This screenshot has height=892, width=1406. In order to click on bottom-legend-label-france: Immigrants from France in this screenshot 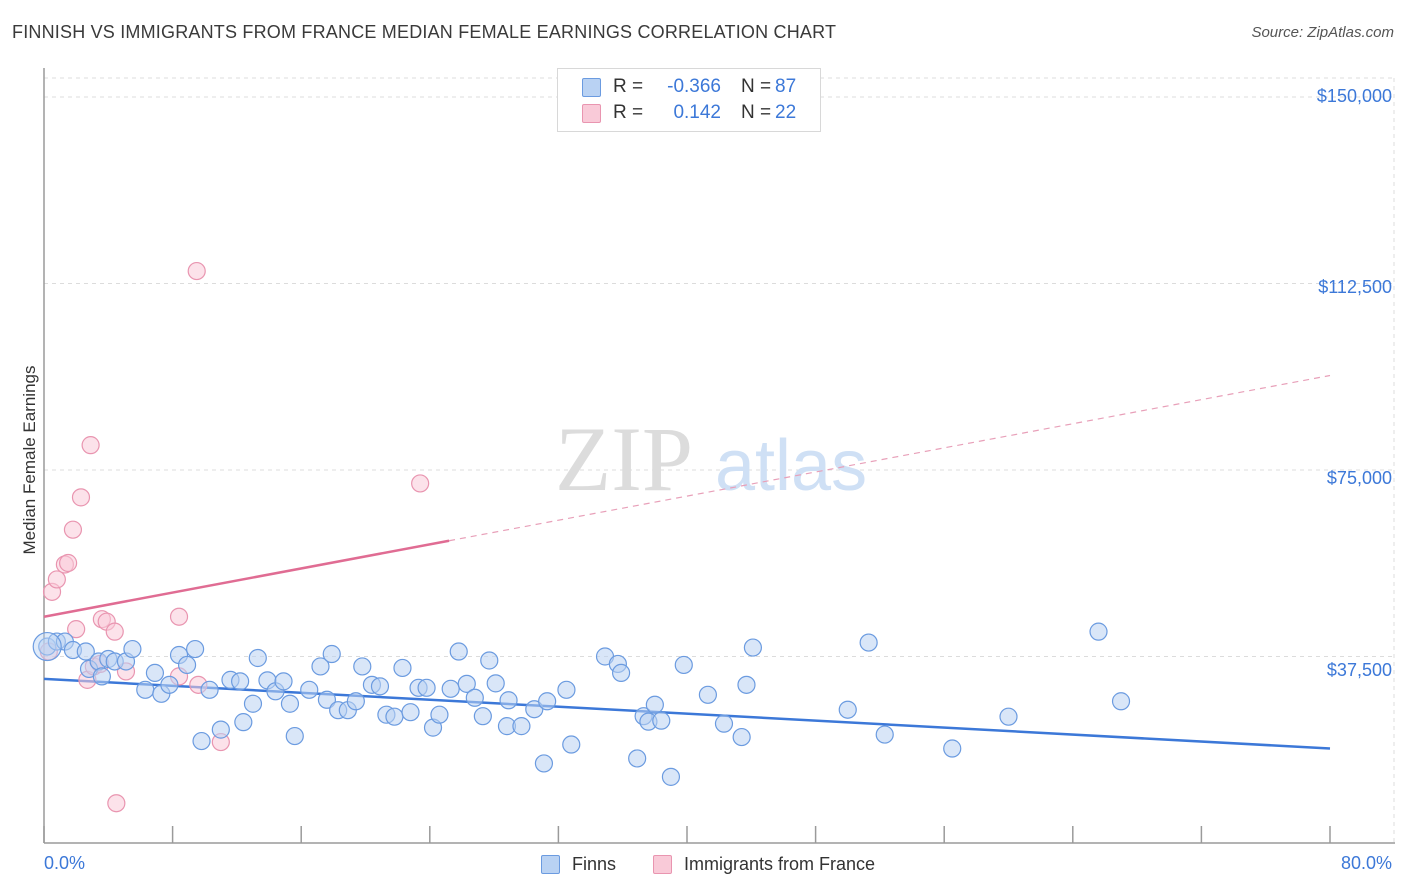, I will do `click(780, 863)`.